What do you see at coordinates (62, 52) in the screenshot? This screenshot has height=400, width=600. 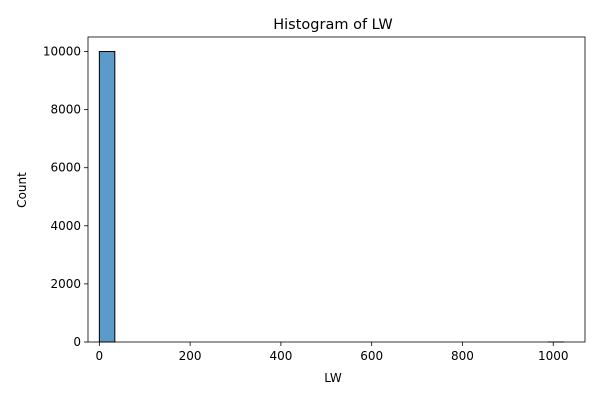 I see `y-tick-label: 10000` at bounding box center [62, 52].